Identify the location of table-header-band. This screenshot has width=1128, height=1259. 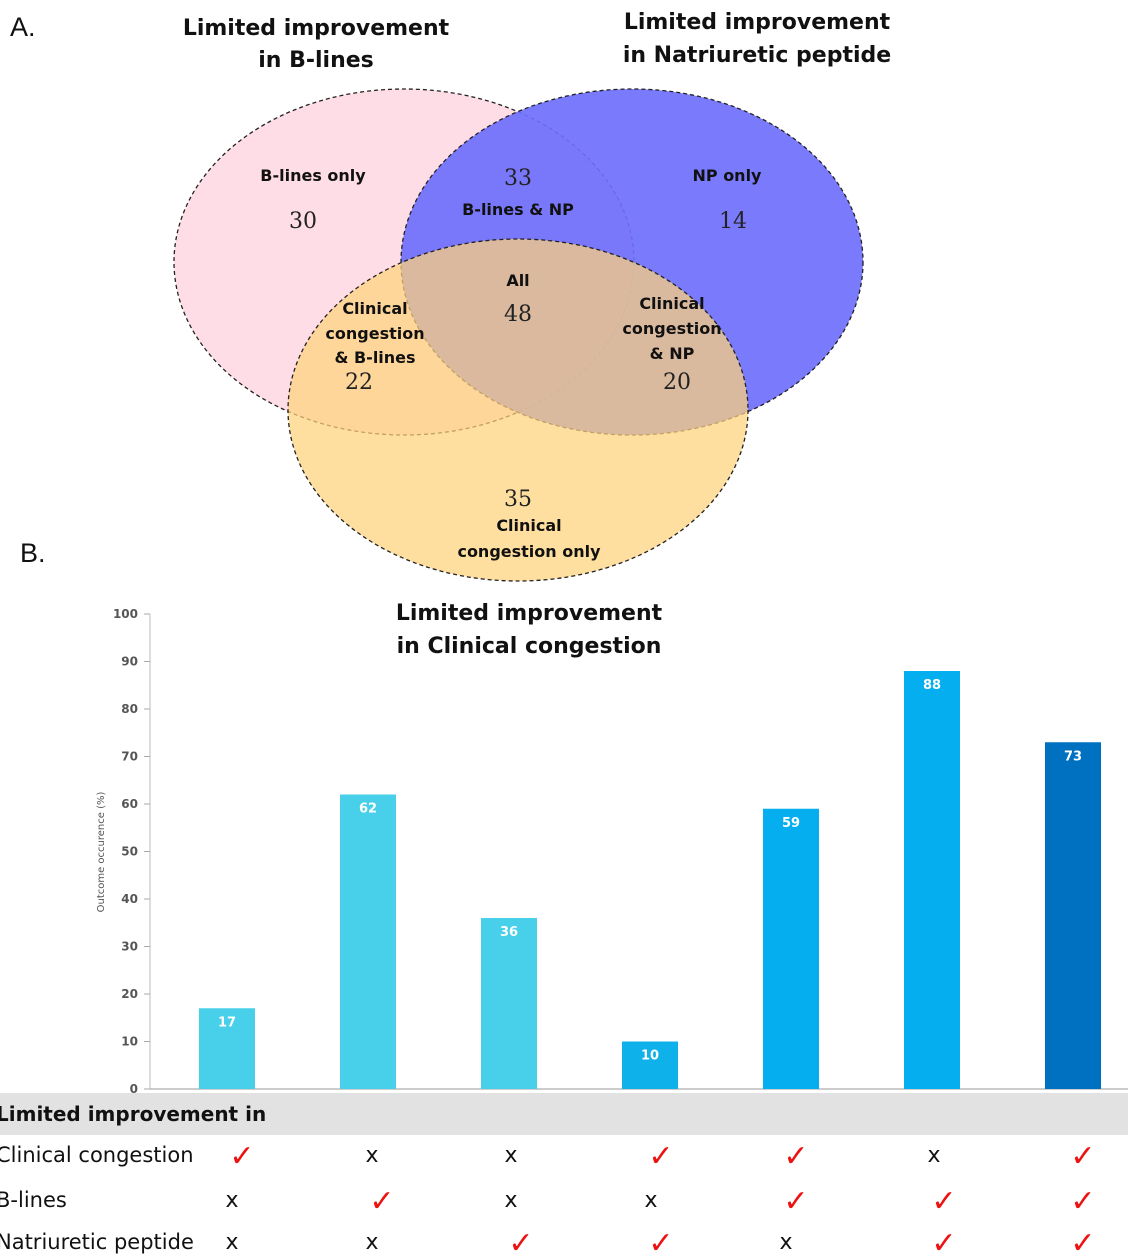
(564, 1114).